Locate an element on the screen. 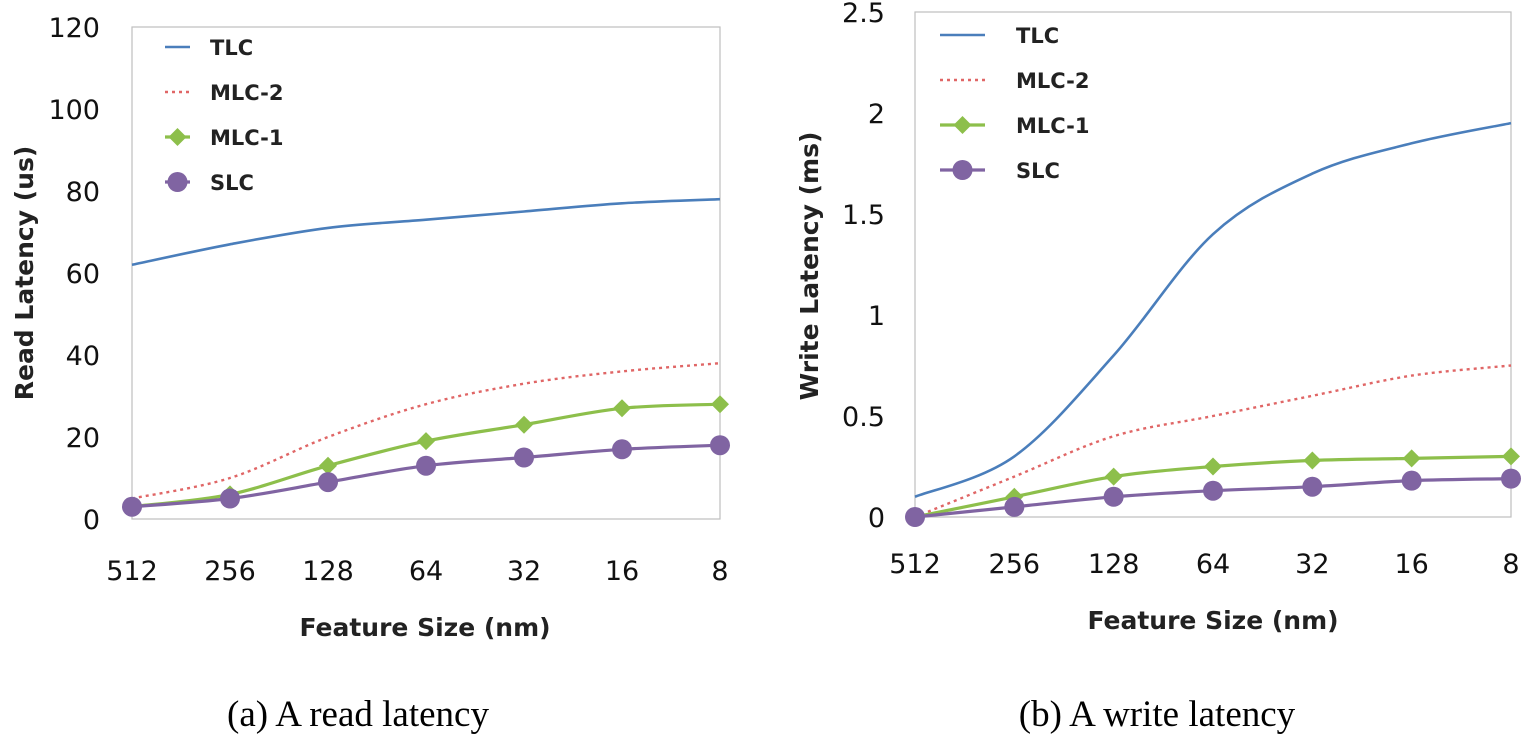  y-tick-label: 60 is located at coordinates (83, 274).